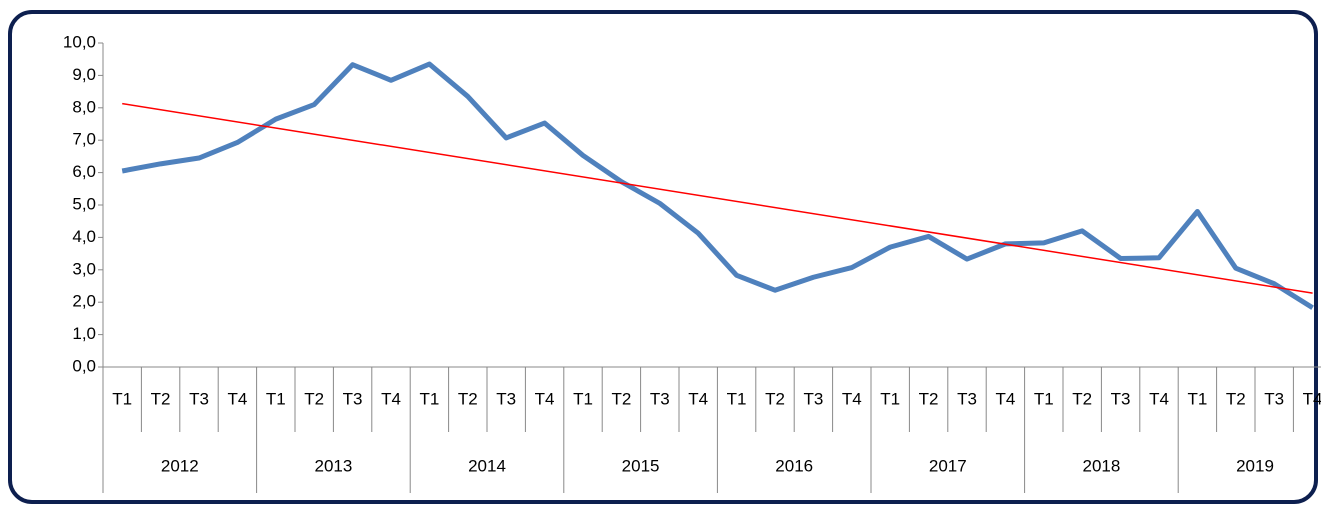 The image size is (1321, 506). What do you see at coordinates (1101, 465) in the screenshot?
I see `year-label: 2018` at bounding box center [1101, 465].